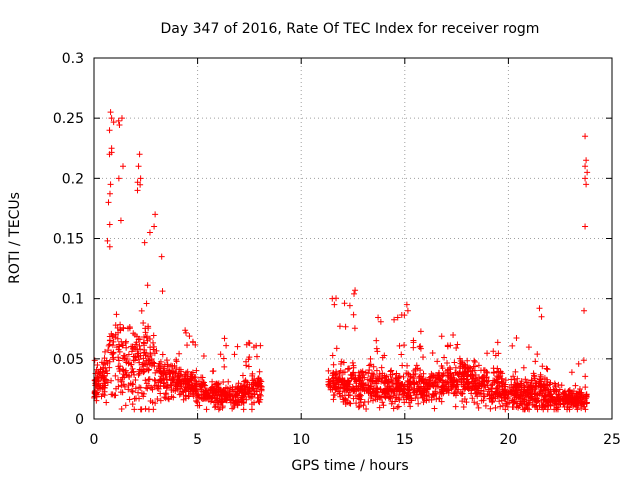 This screenshot has height=480, width=640. I want to click on y-tick-label: 0.15, so click(68, 240).